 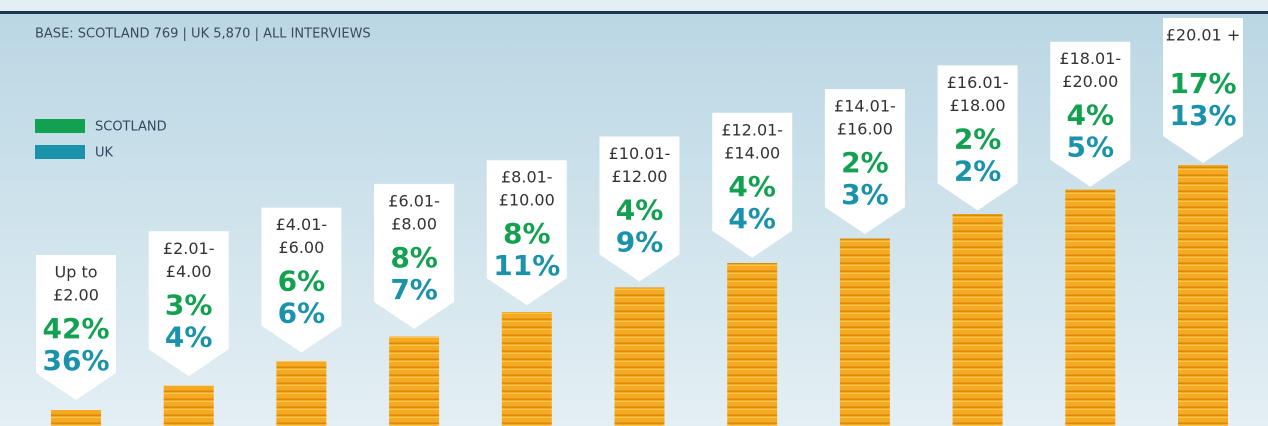 I want to click on uk-pct: 6%, so click(x=302, y=313).